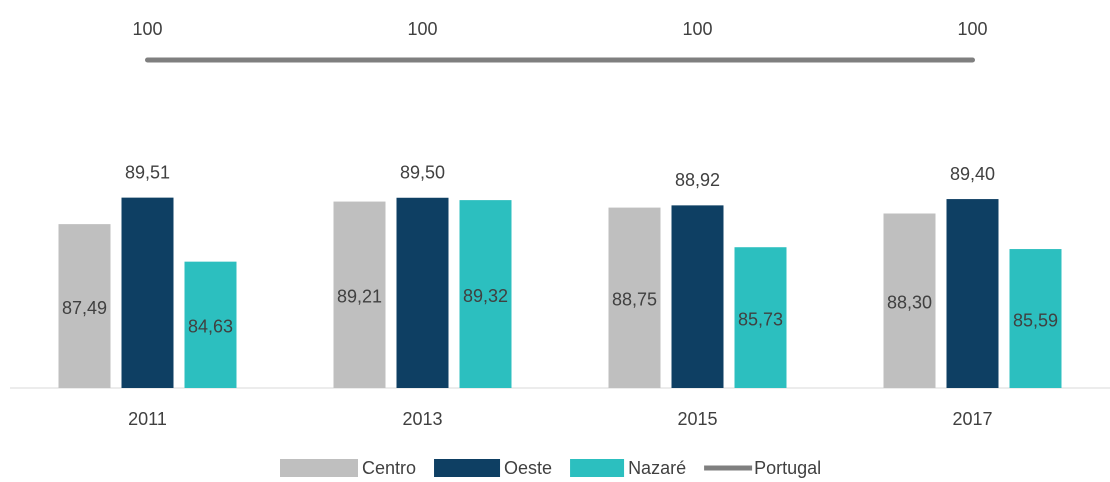  Describe the element at coordinates (147, 172) in the screenshot. I see `data-label: 89,51` at that location.